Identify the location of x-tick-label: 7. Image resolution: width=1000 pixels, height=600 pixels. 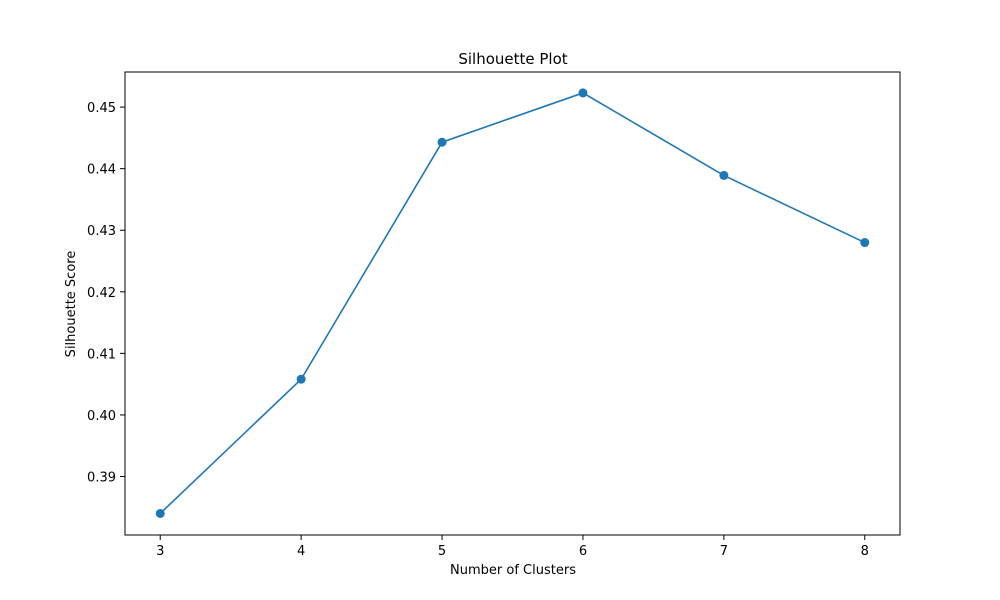
(724, 551).